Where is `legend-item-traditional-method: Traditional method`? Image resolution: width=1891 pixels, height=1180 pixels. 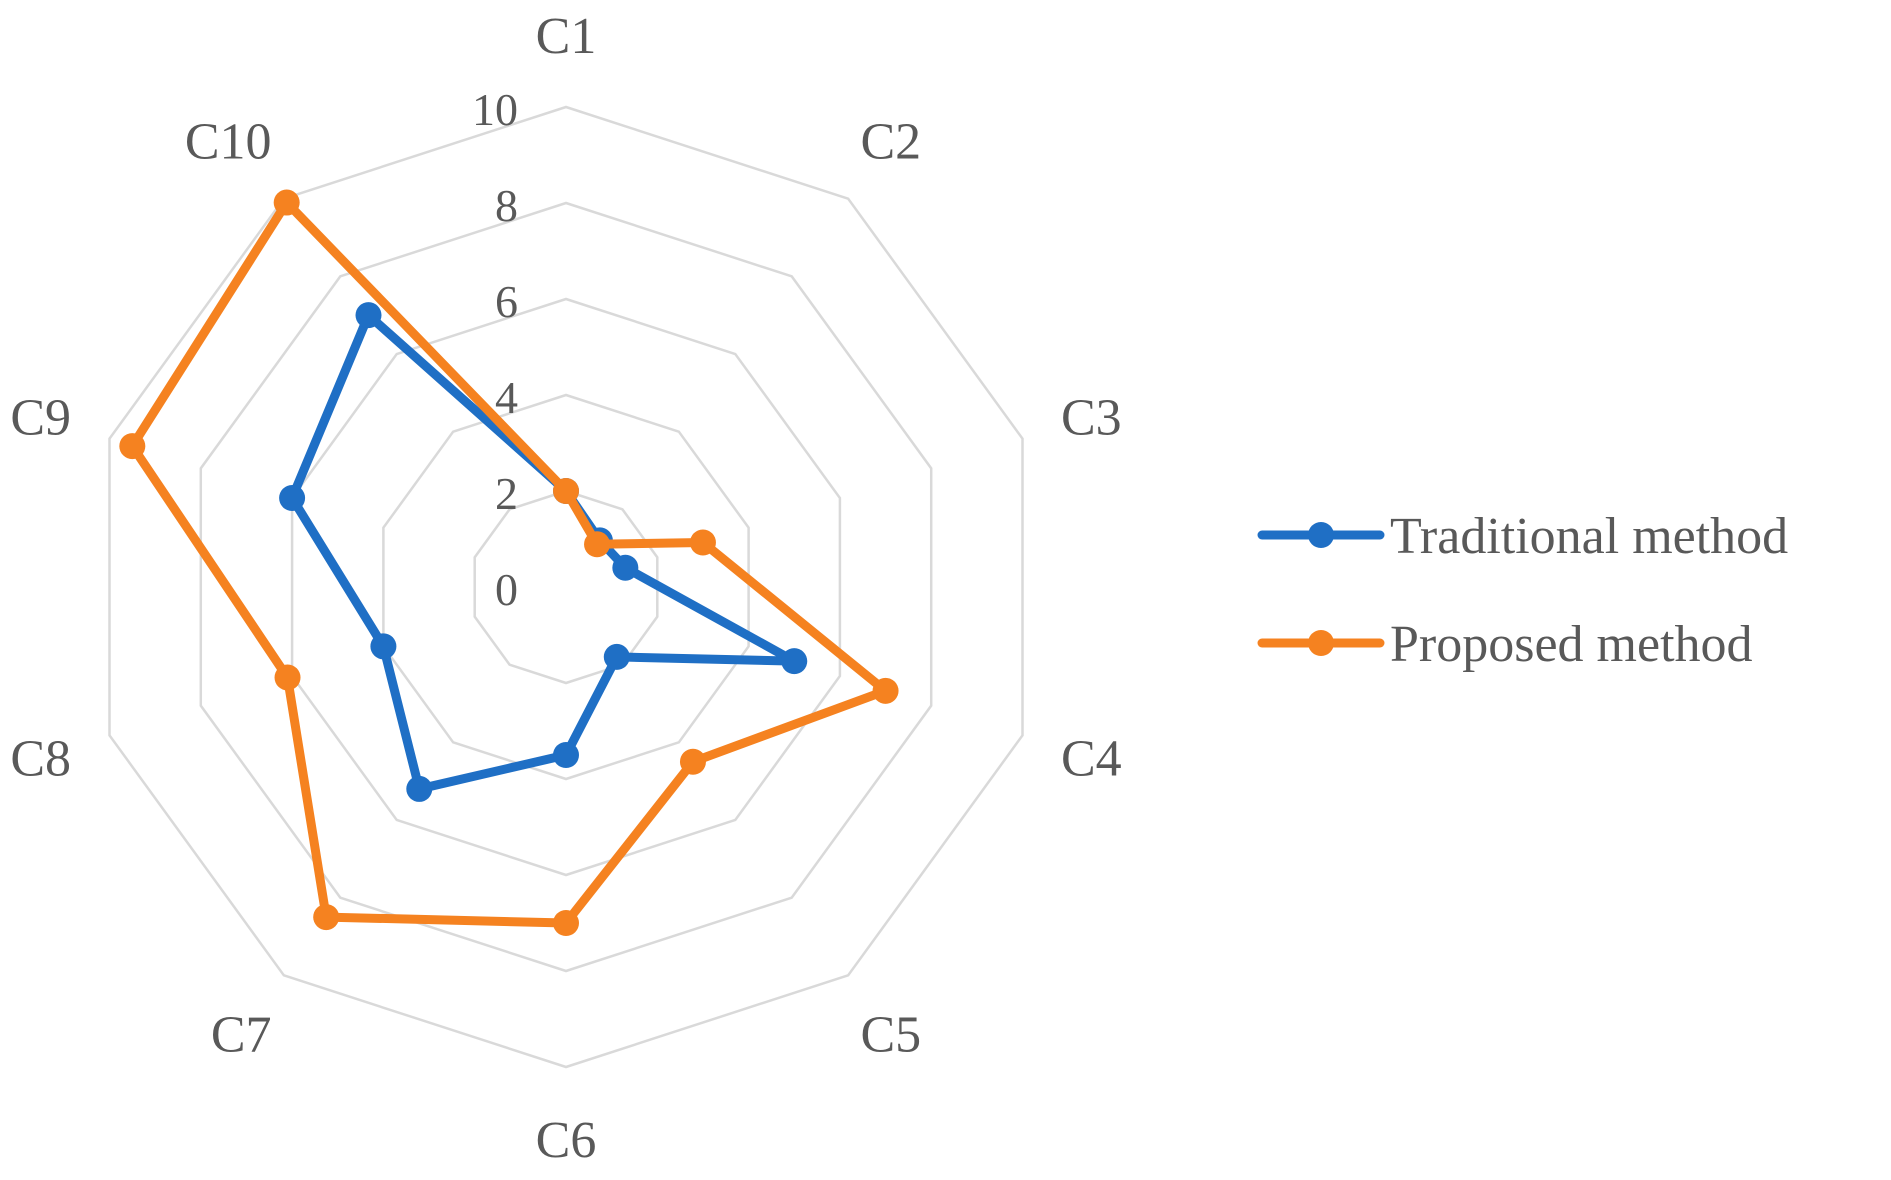 legend-item-traditional-method: Traditional method is located at coordinates (1522, 536).